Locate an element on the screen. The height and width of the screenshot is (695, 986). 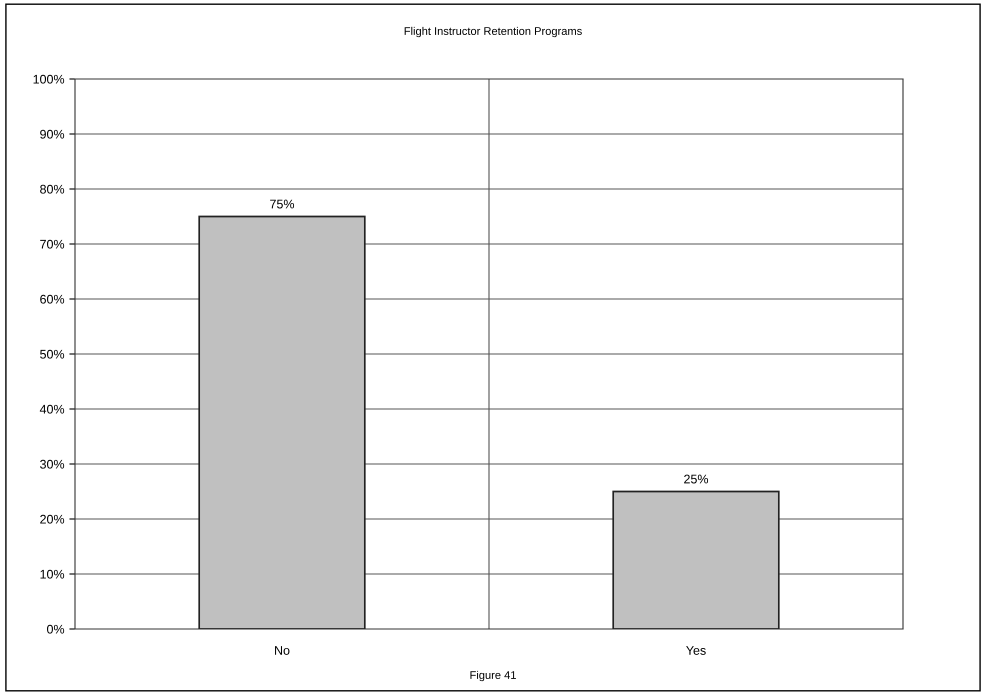
y-tick-label: 90% is located at coordinates (52, 134).